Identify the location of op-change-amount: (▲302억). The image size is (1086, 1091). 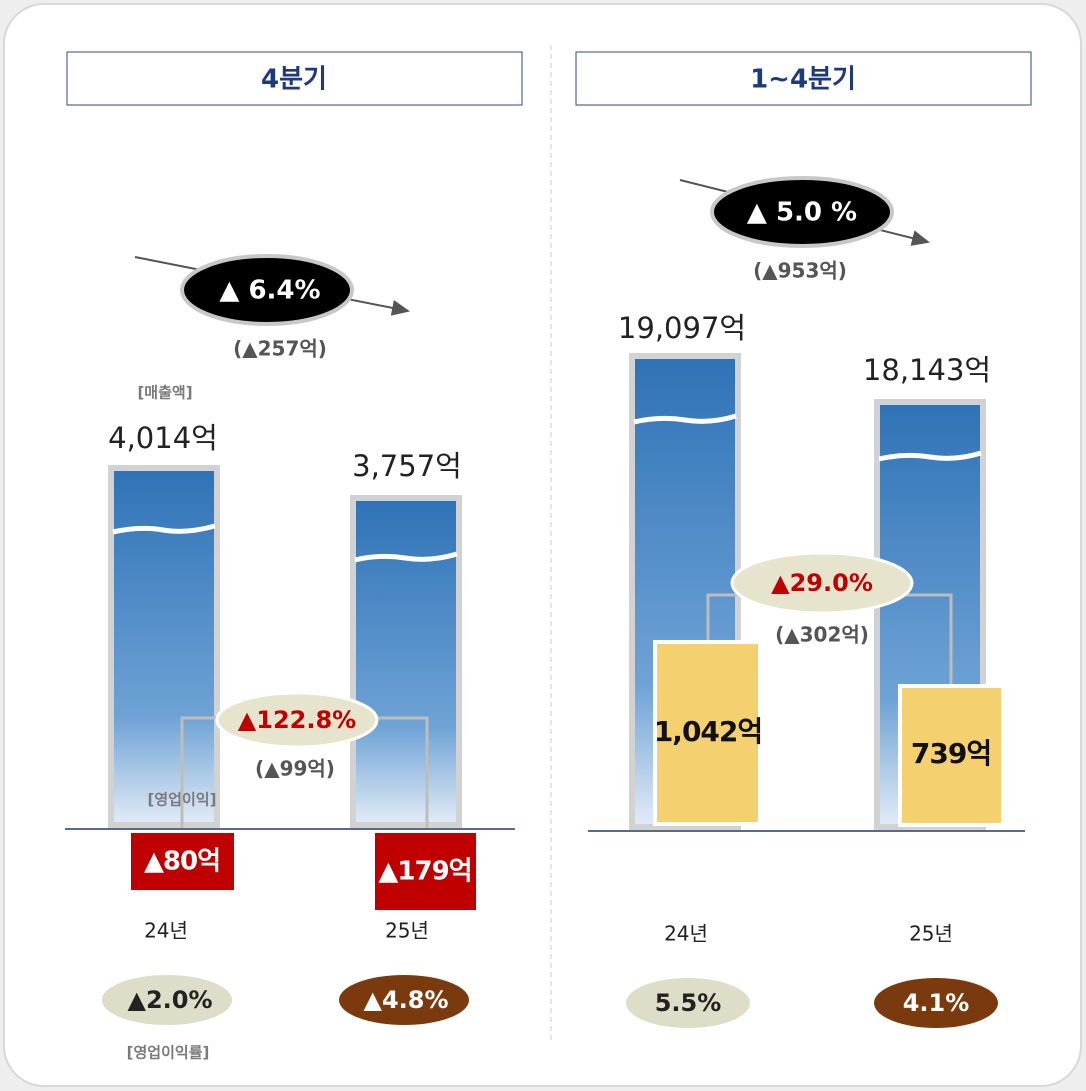
(822, 635).